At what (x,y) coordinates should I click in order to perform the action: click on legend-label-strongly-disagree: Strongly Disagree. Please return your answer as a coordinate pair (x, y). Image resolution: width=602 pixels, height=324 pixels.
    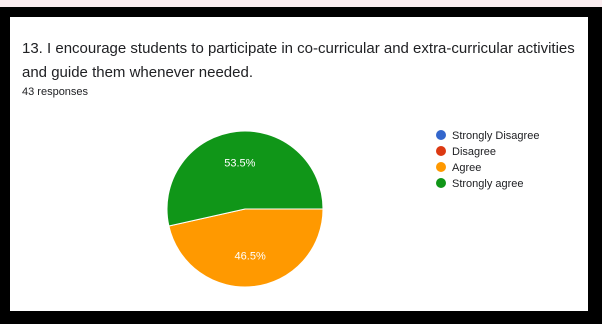
    Looking at the image, I should click on (495, 136).